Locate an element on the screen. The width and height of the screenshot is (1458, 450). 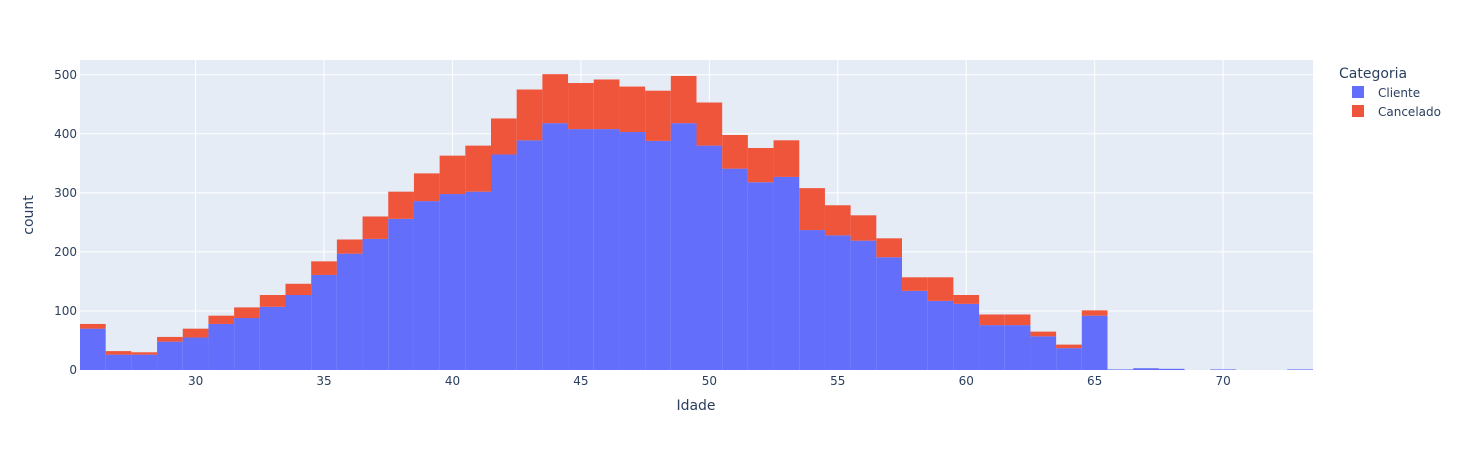
legend-item-cliente: Cliente is located at coordinates (1386, 93).